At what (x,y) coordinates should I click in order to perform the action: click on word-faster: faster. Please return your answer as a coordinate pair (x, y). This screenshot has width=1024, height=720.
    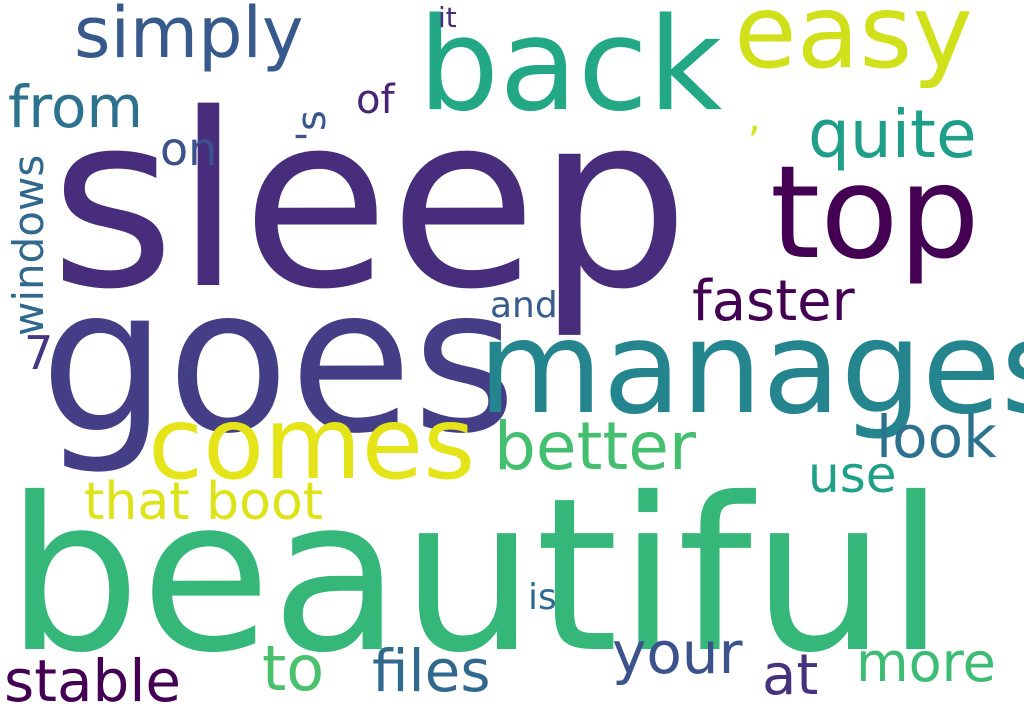
    Looking at the image, I should click on (773, 301).